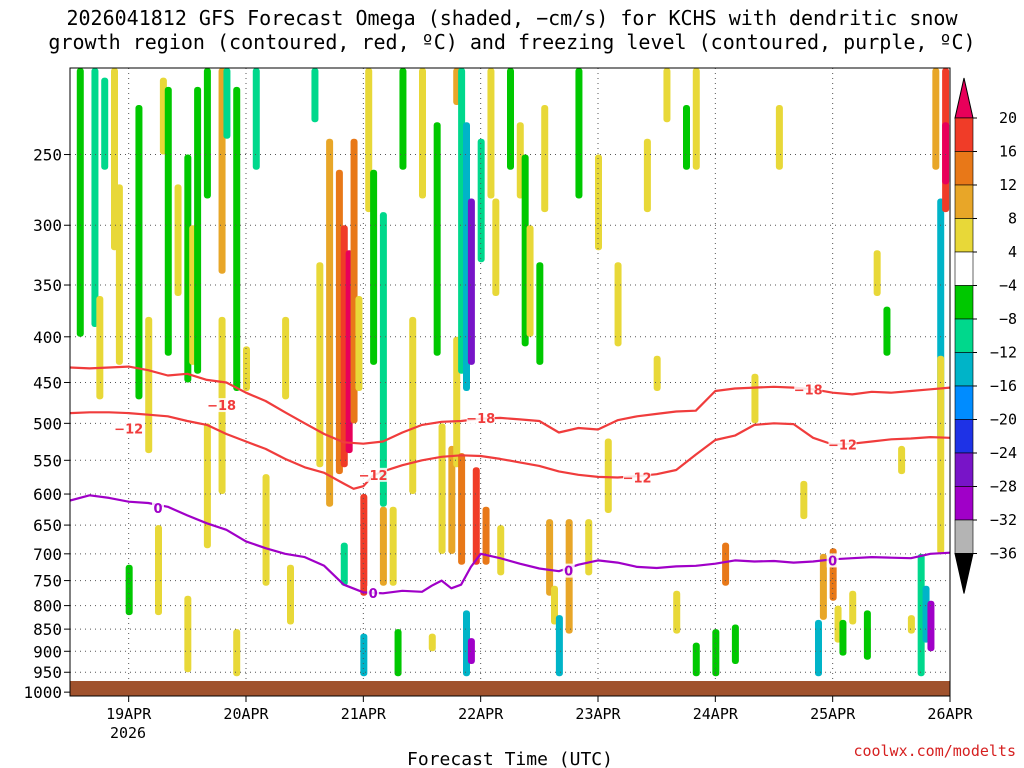 This screenshot has width=1024, height=768. Describe the element at coordinates (833, 714) in the screenshot. I see `x-tick-label: 25APR` at that location.